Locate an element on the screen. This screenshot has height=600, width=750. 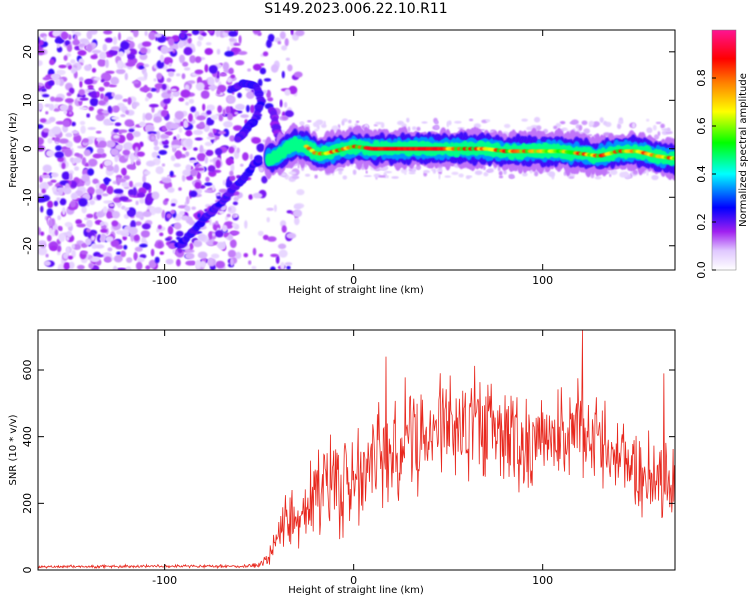
snr-y-axis-label: SNR (10 * v/v) is located at coordinates (13, 449).